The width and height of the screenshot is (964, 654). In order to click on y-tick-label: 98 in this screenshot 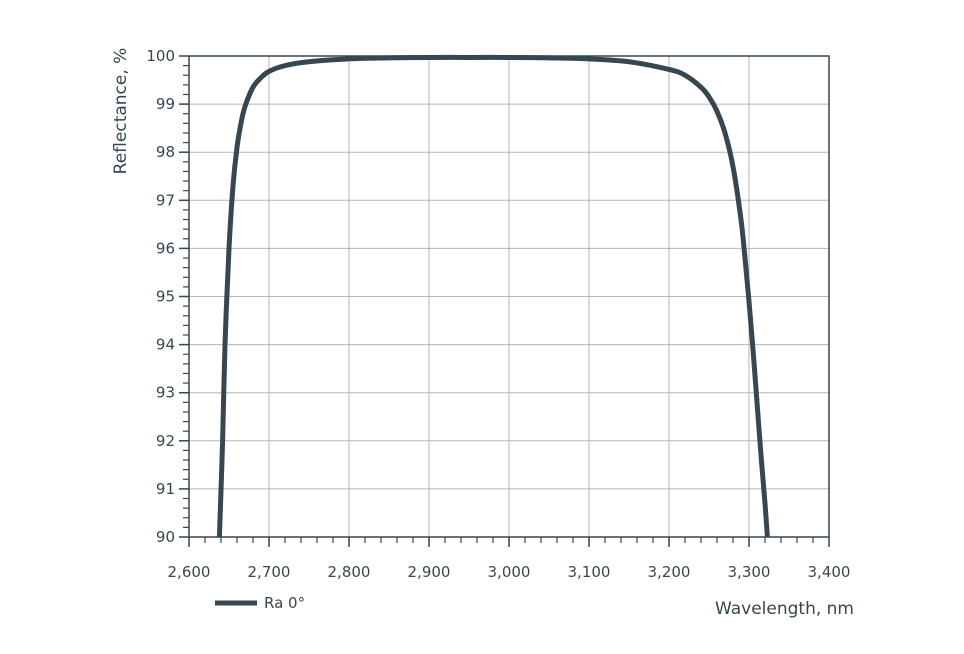, I will do `click(165, 152)`.